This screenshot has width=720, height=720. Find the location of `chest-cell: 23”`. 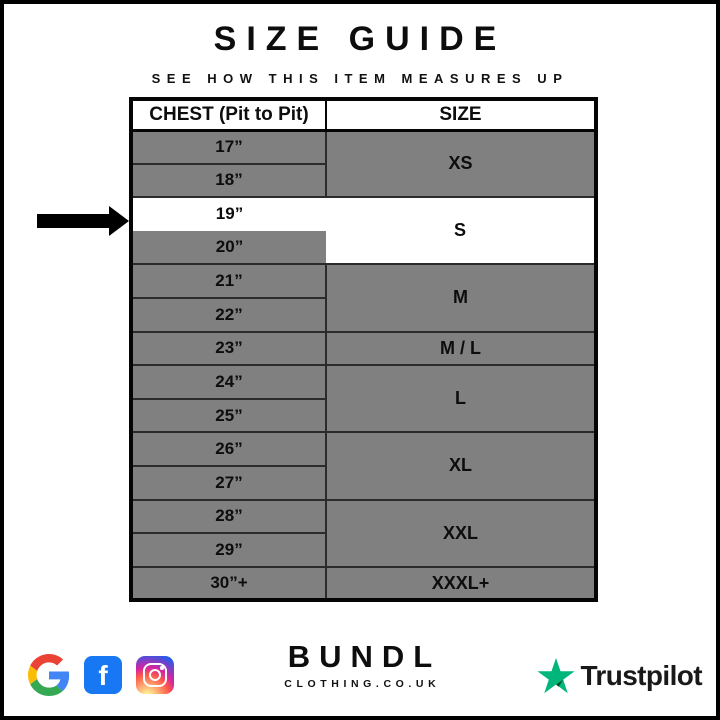

chest-cell: 23” is located at coordinates (228, 348).